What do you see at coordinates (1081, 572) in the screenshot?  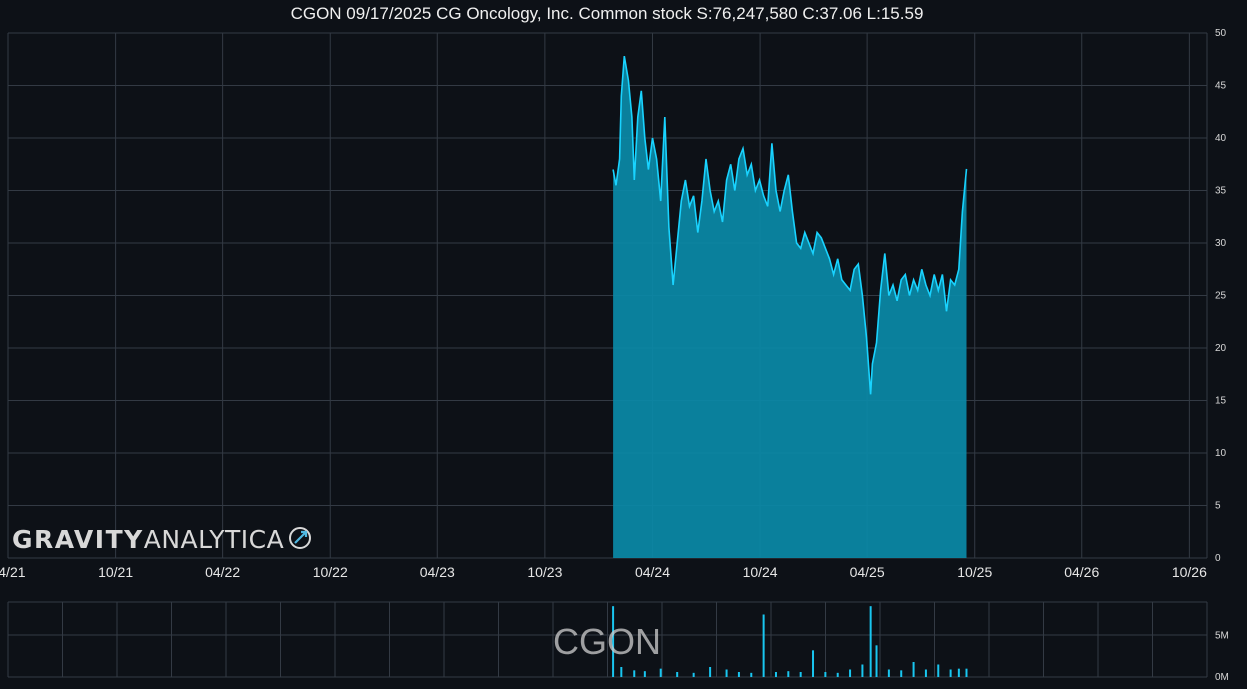 I see `x-tick-label: 04/26` at bounding box center [1081, 572].